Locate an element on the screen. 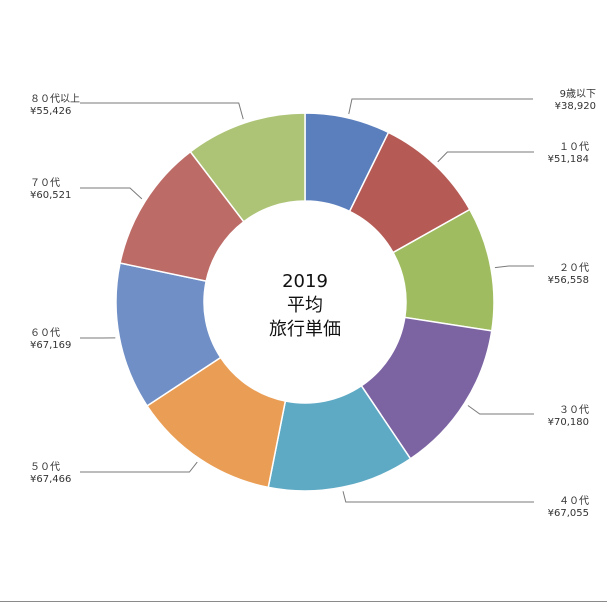  slice-label-value-4: ¥70,180 is located at coordinates (568, 422).